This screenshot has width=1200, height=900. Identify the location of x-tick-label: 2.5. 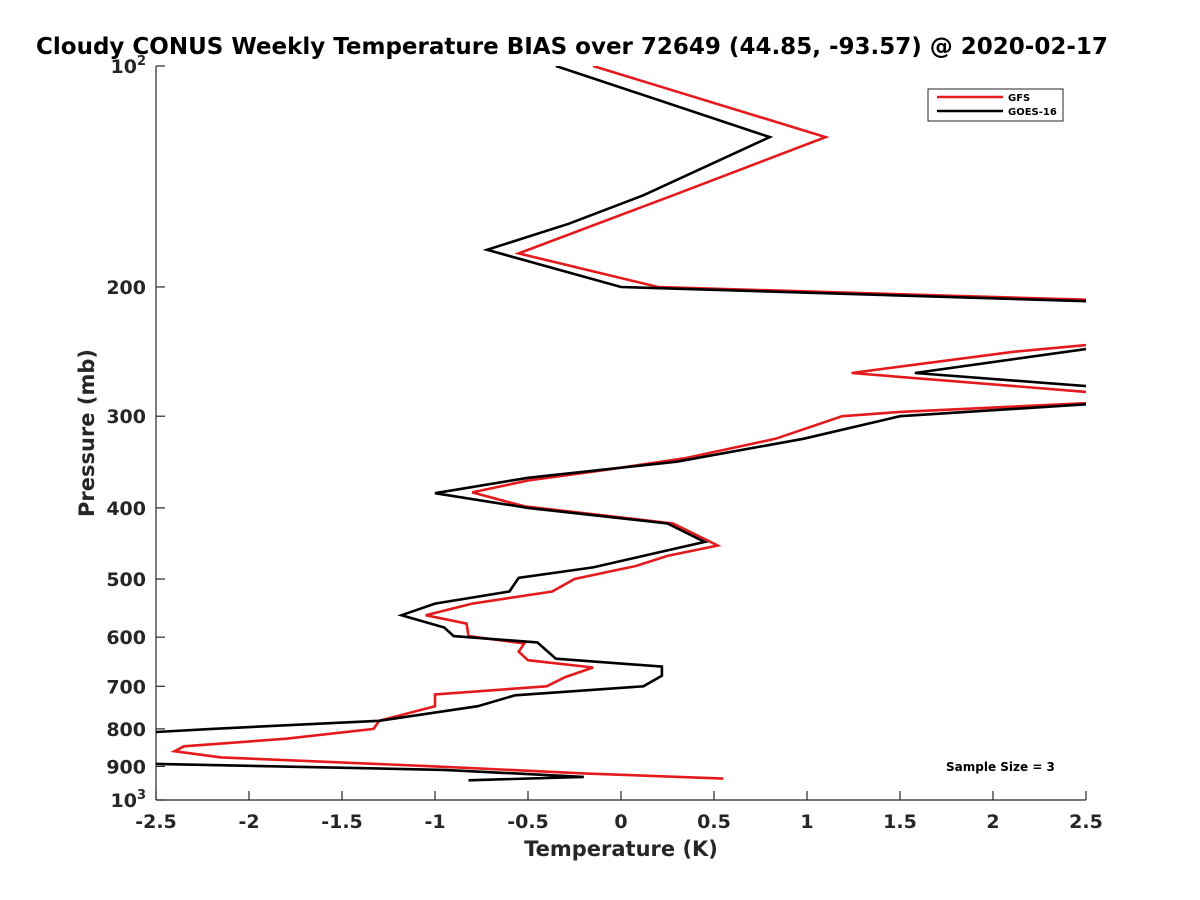
(1086, 822).